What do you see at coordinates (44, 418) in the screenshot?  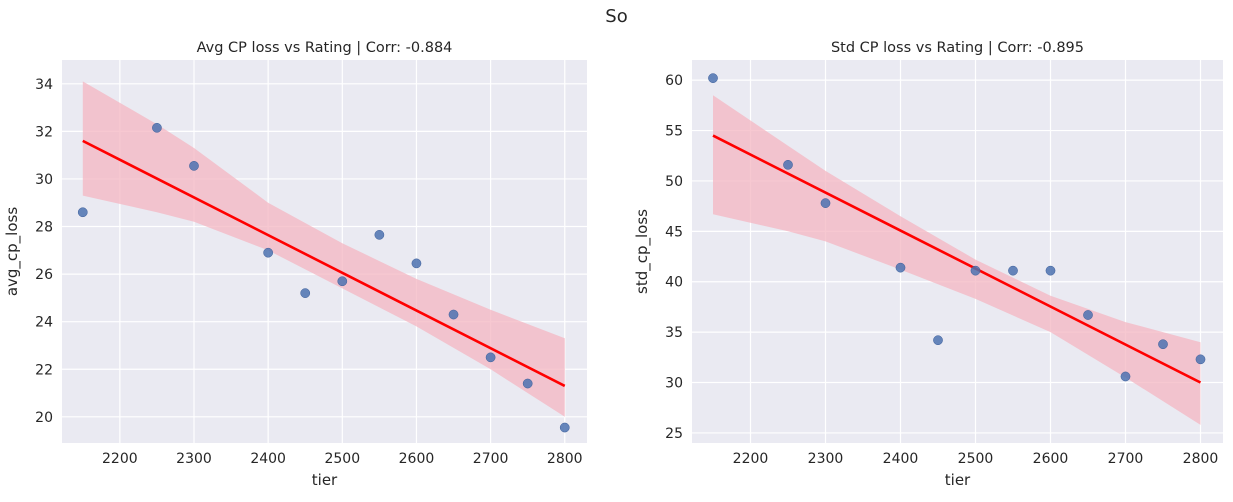 I see `chart-1-y-tick-label: 20` at bounding box center [44, 418].